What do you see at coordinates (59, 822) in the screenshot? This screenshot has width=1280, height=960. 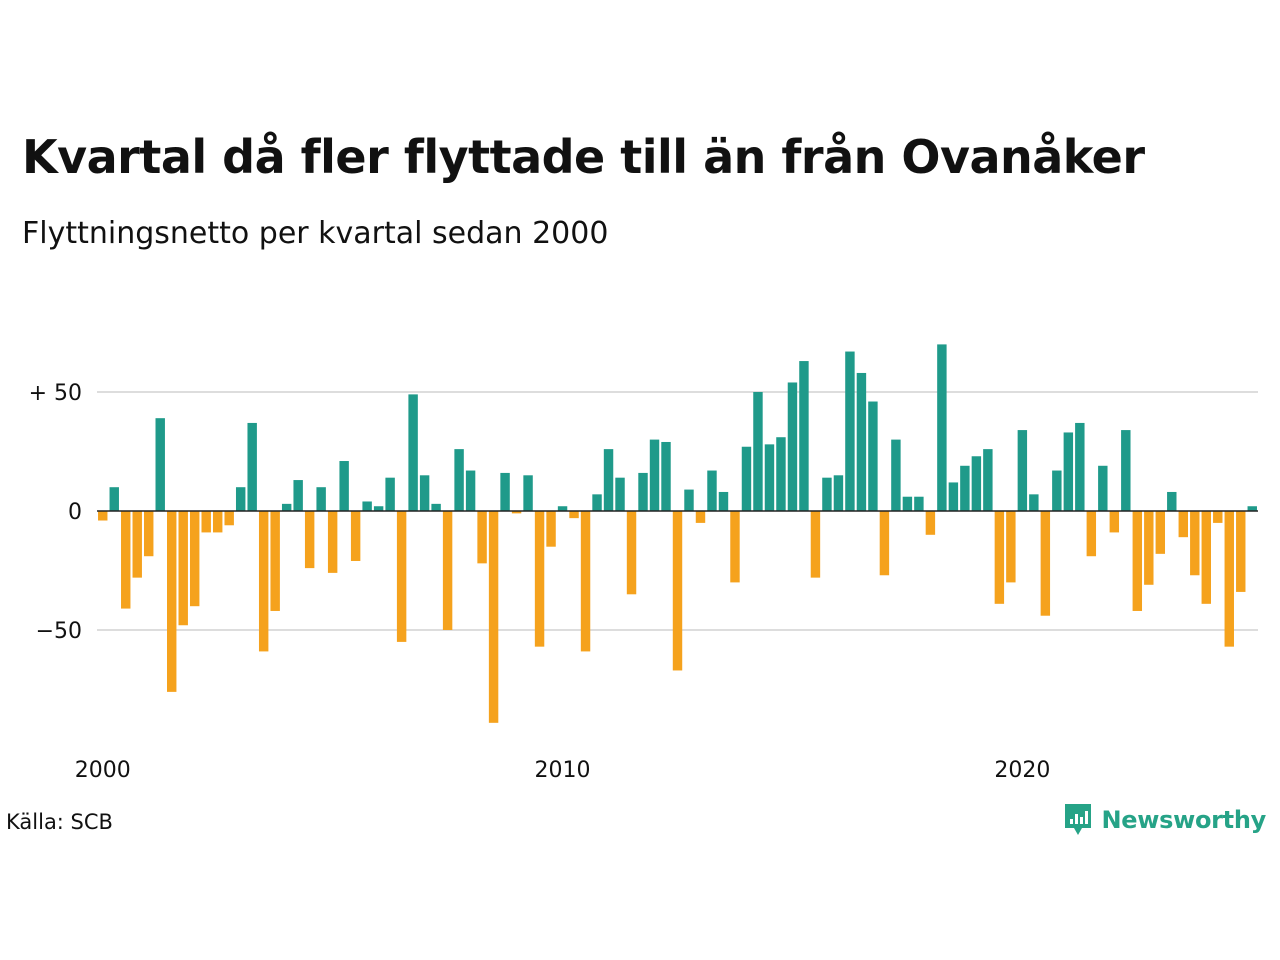 I see `source-note: Källa: SCB` at bounding box center [59, 822].